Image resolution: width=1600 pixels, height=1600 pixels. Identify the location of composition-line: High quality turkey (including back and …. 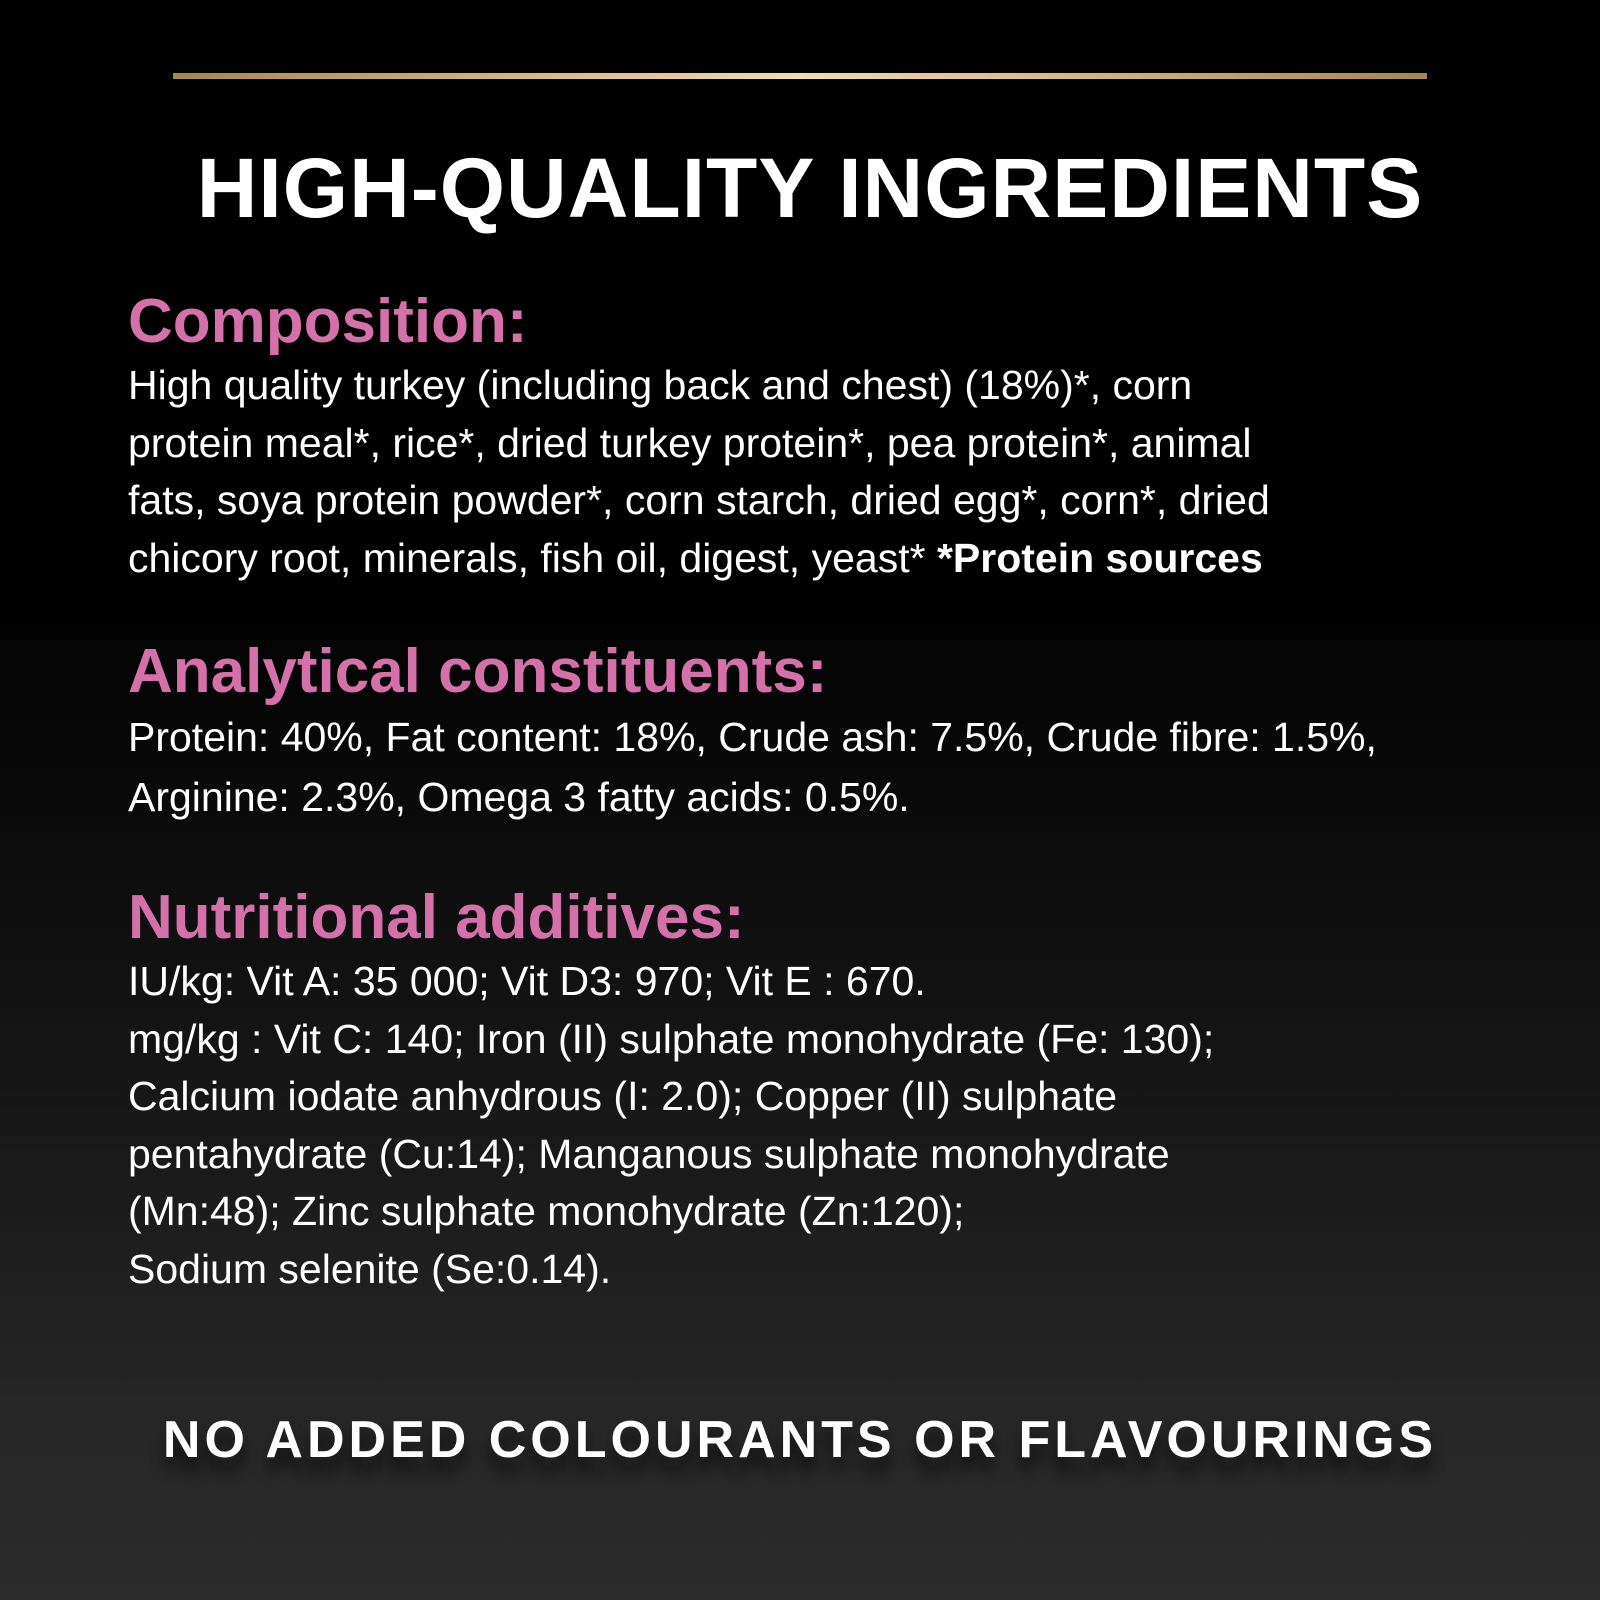
(660, 385).